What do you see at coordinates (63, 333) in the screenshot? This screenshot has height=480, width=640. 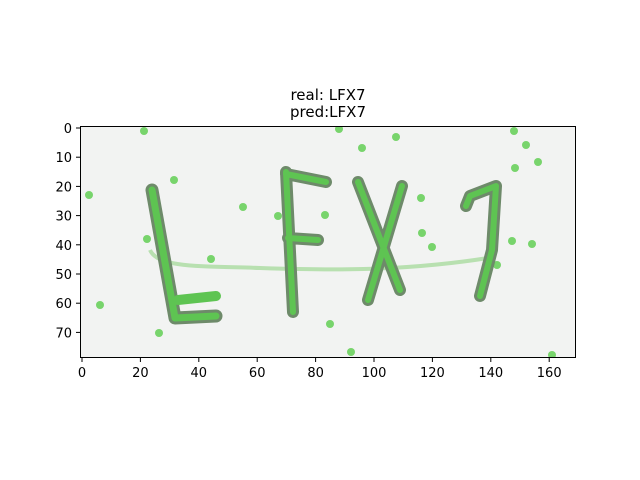 I see `y-tick-label: 70` at bounding box center [63, 333].